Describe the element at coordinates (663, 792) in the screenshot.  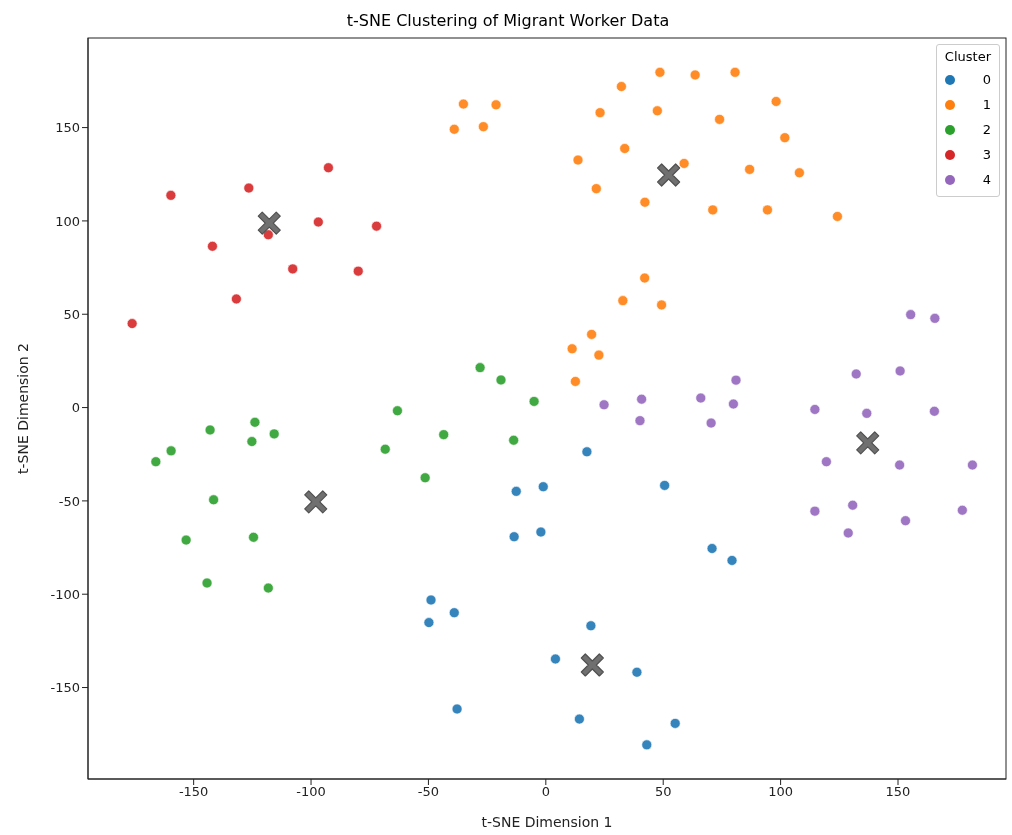
I see `x-tick-label: 50` at that location.